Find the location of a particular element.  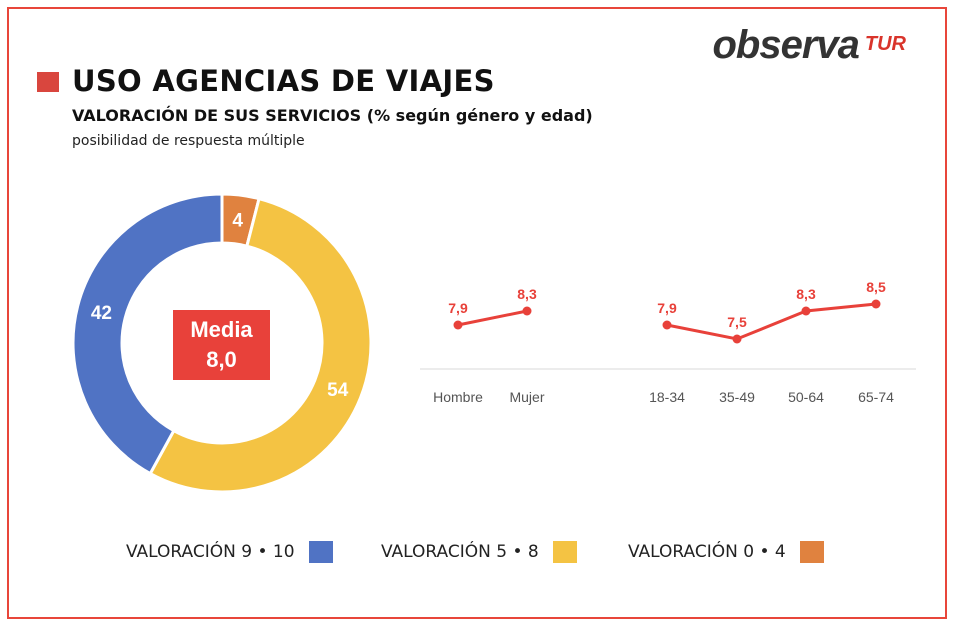

x-tick-label: 65-74 is located at coordinates (876, 397).